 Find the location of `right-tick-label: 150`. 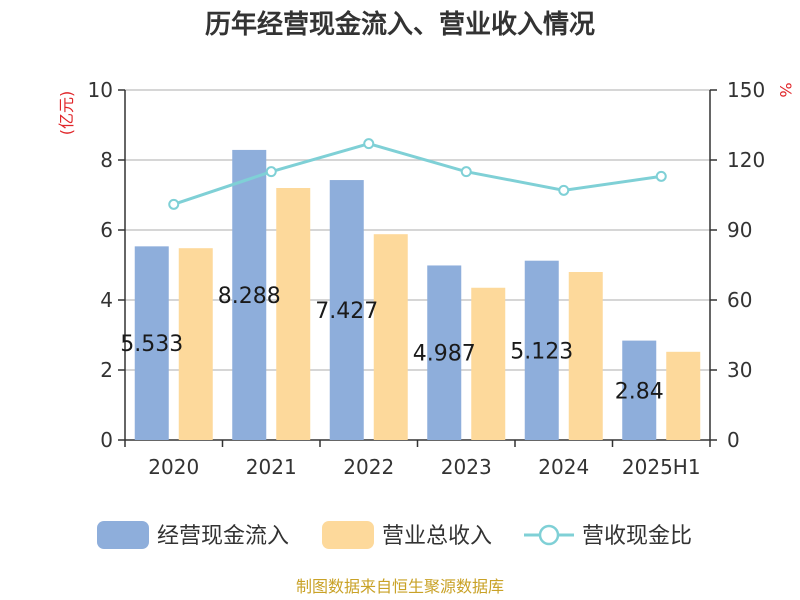

right-tick-label: 150 is located at coordinates (746, 90).